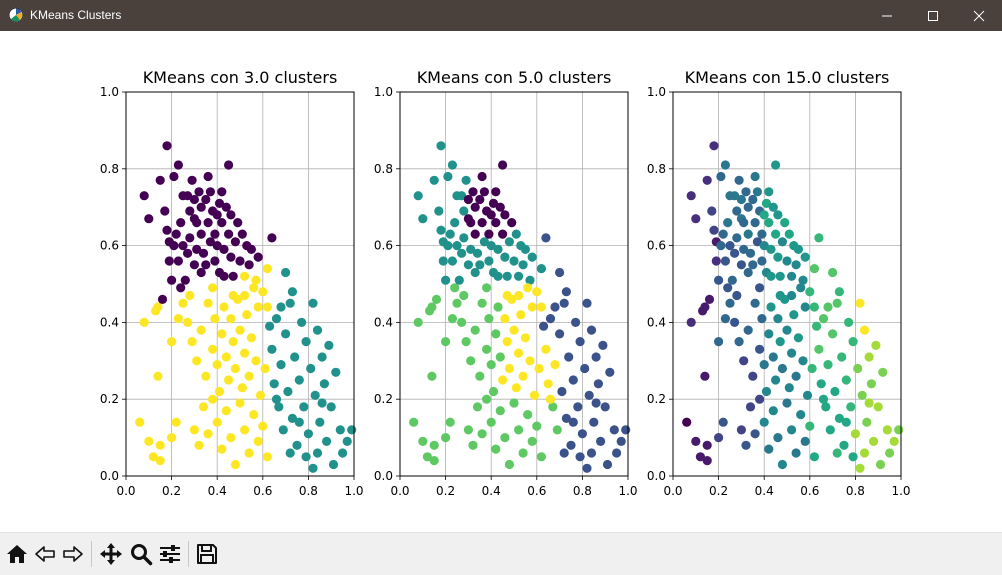  Describe the element at coordinates (141, 554) in the screenshot. I see `zoom-button` at that location.